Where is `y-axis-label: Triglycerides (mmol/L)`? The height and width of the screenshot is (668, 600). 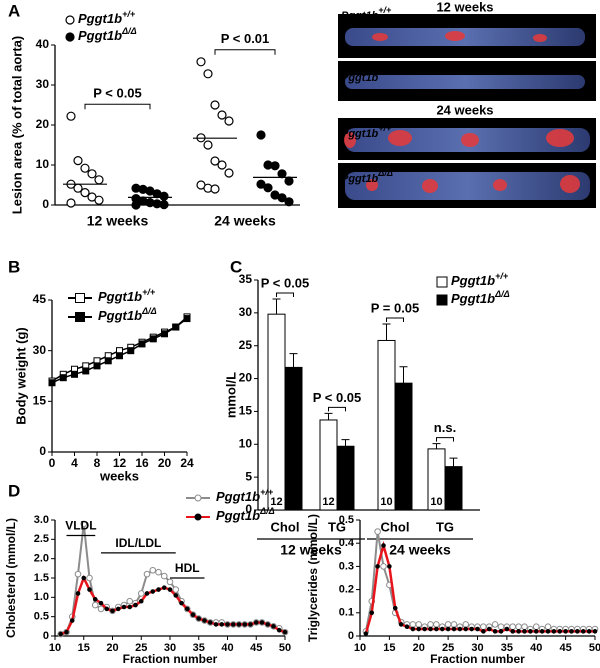
y-axis-label: Triglycerides (mmol/L) is located at coordinates (313, 578).